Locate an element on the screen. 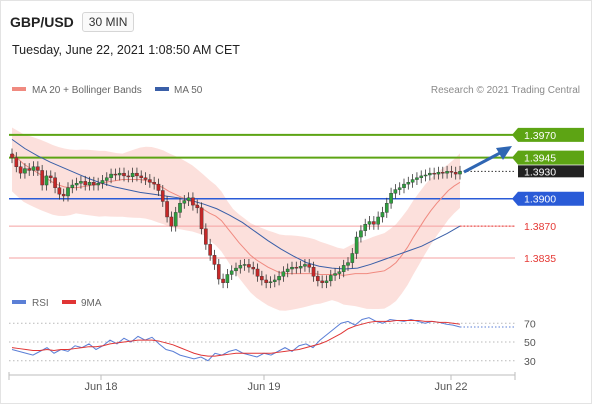 Image resolution: width=592 pixels, height=404 pixels. current-price-box is located at coordinates (551, 171).